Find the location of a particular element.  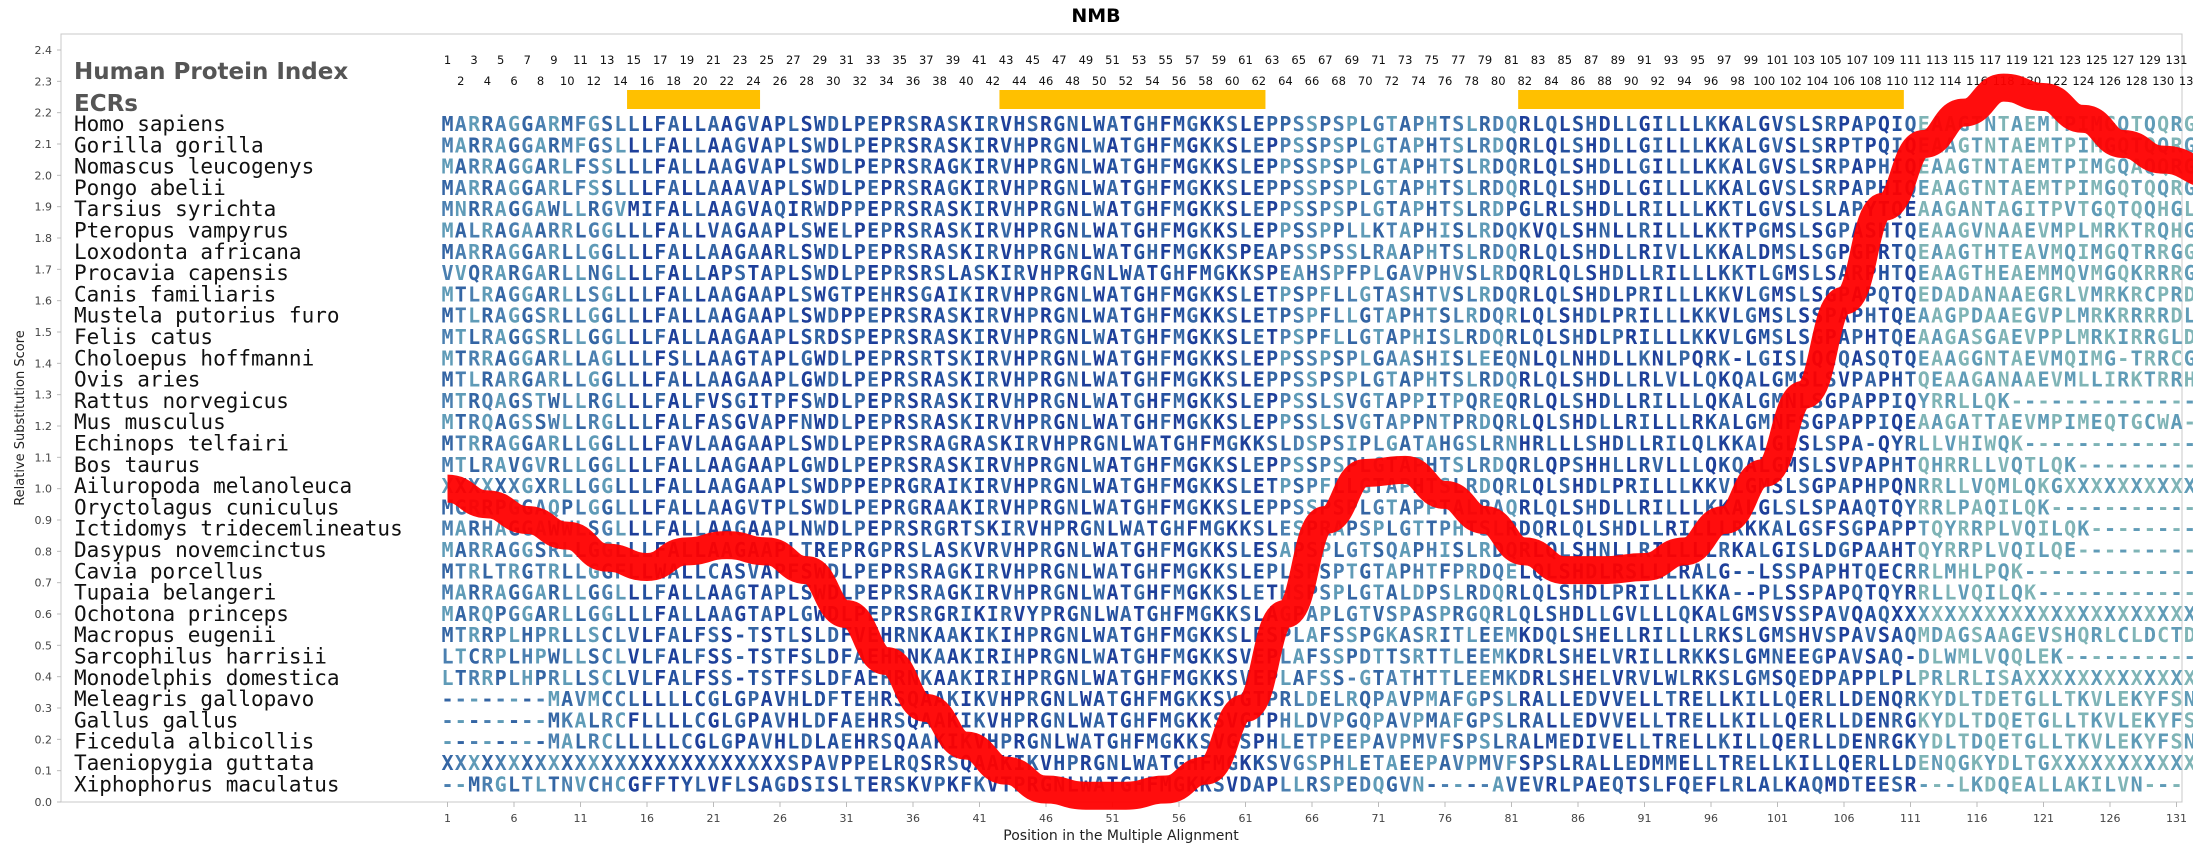

human-index-number: 16 is located at coordinates (647, 81).